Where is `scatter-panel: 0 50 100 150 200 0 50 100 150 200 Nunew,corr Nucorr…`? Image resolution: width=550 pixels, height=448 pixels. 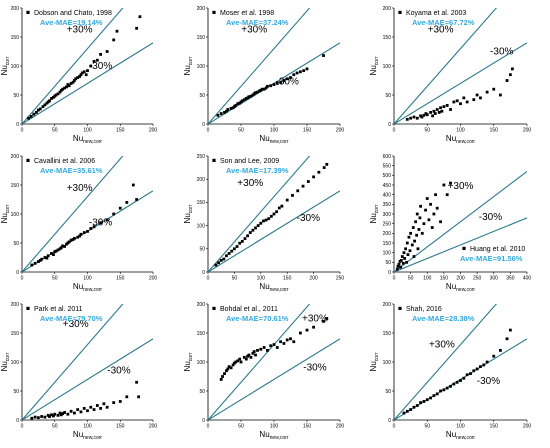 scatter-panel: 0 50 100 150 200 0 50 100 150 200 Nunew,corr Nucorr… is located at coordinates (78, 371).